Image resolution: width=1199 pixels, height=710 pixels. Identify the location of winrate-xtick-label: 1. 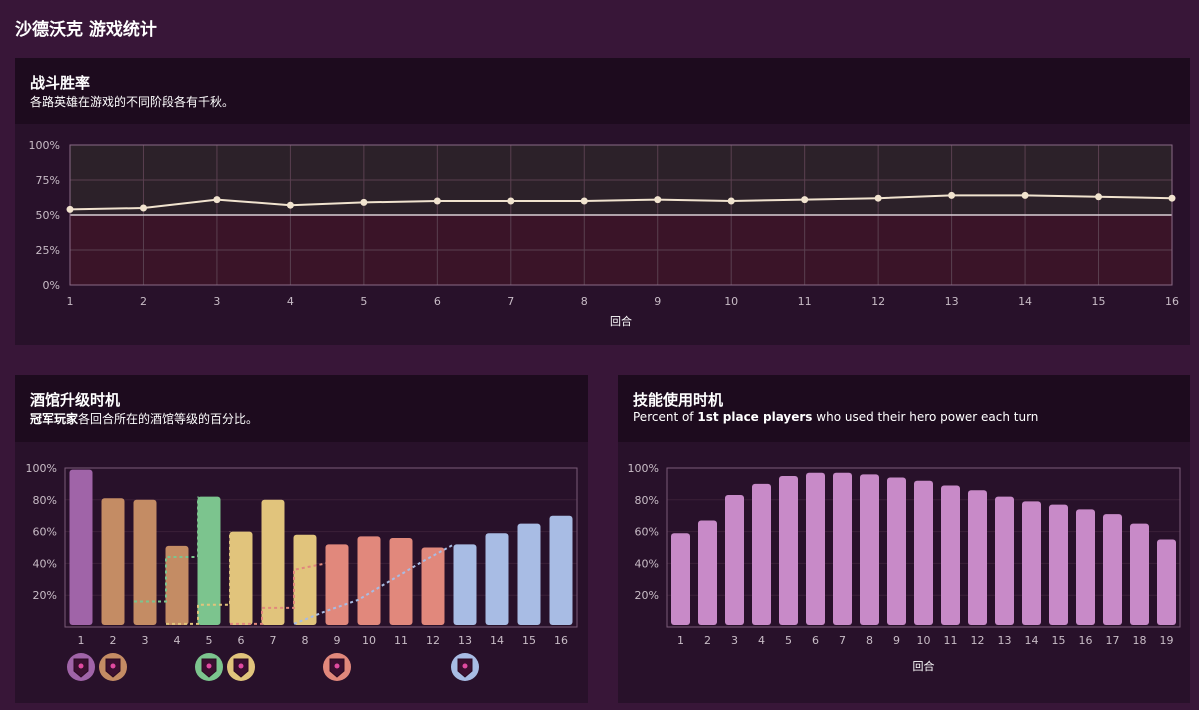
(70, 301).